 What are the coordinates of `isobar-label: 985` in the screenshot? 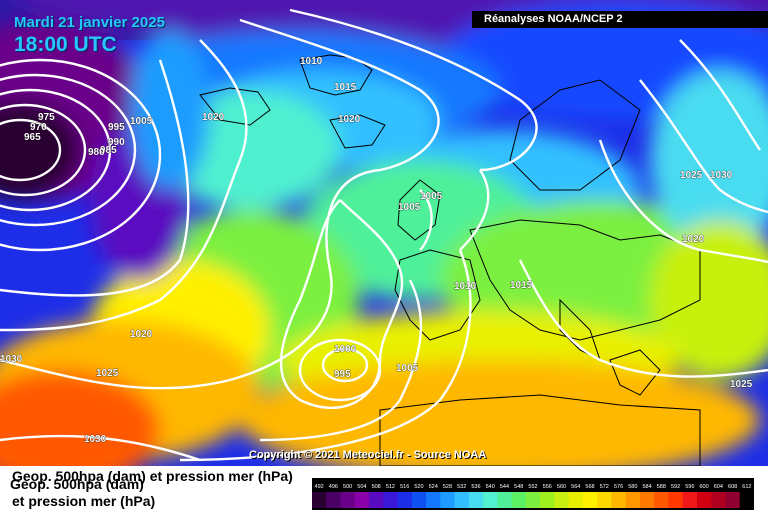 It's located at (108, 150).